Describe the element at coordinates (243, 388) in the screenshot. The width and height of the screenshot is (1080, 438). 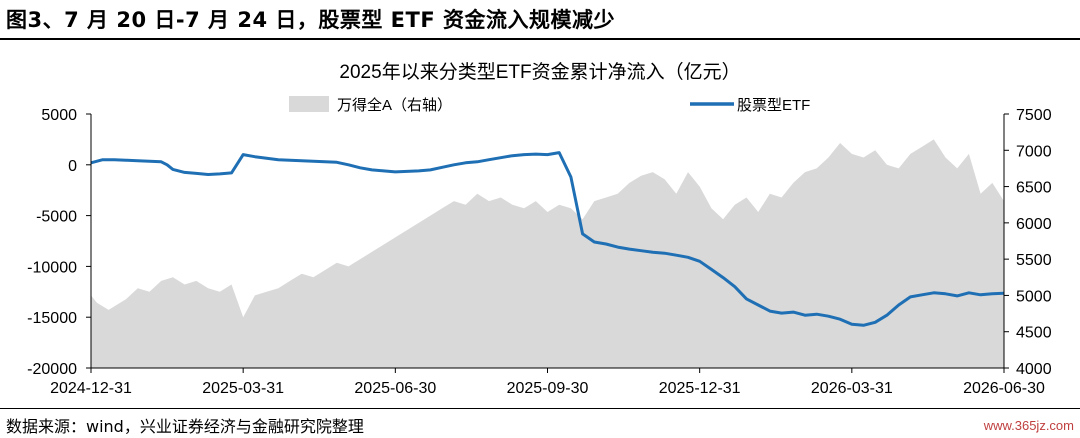
I see `x-tick-label: 2025-03-31` at that location.